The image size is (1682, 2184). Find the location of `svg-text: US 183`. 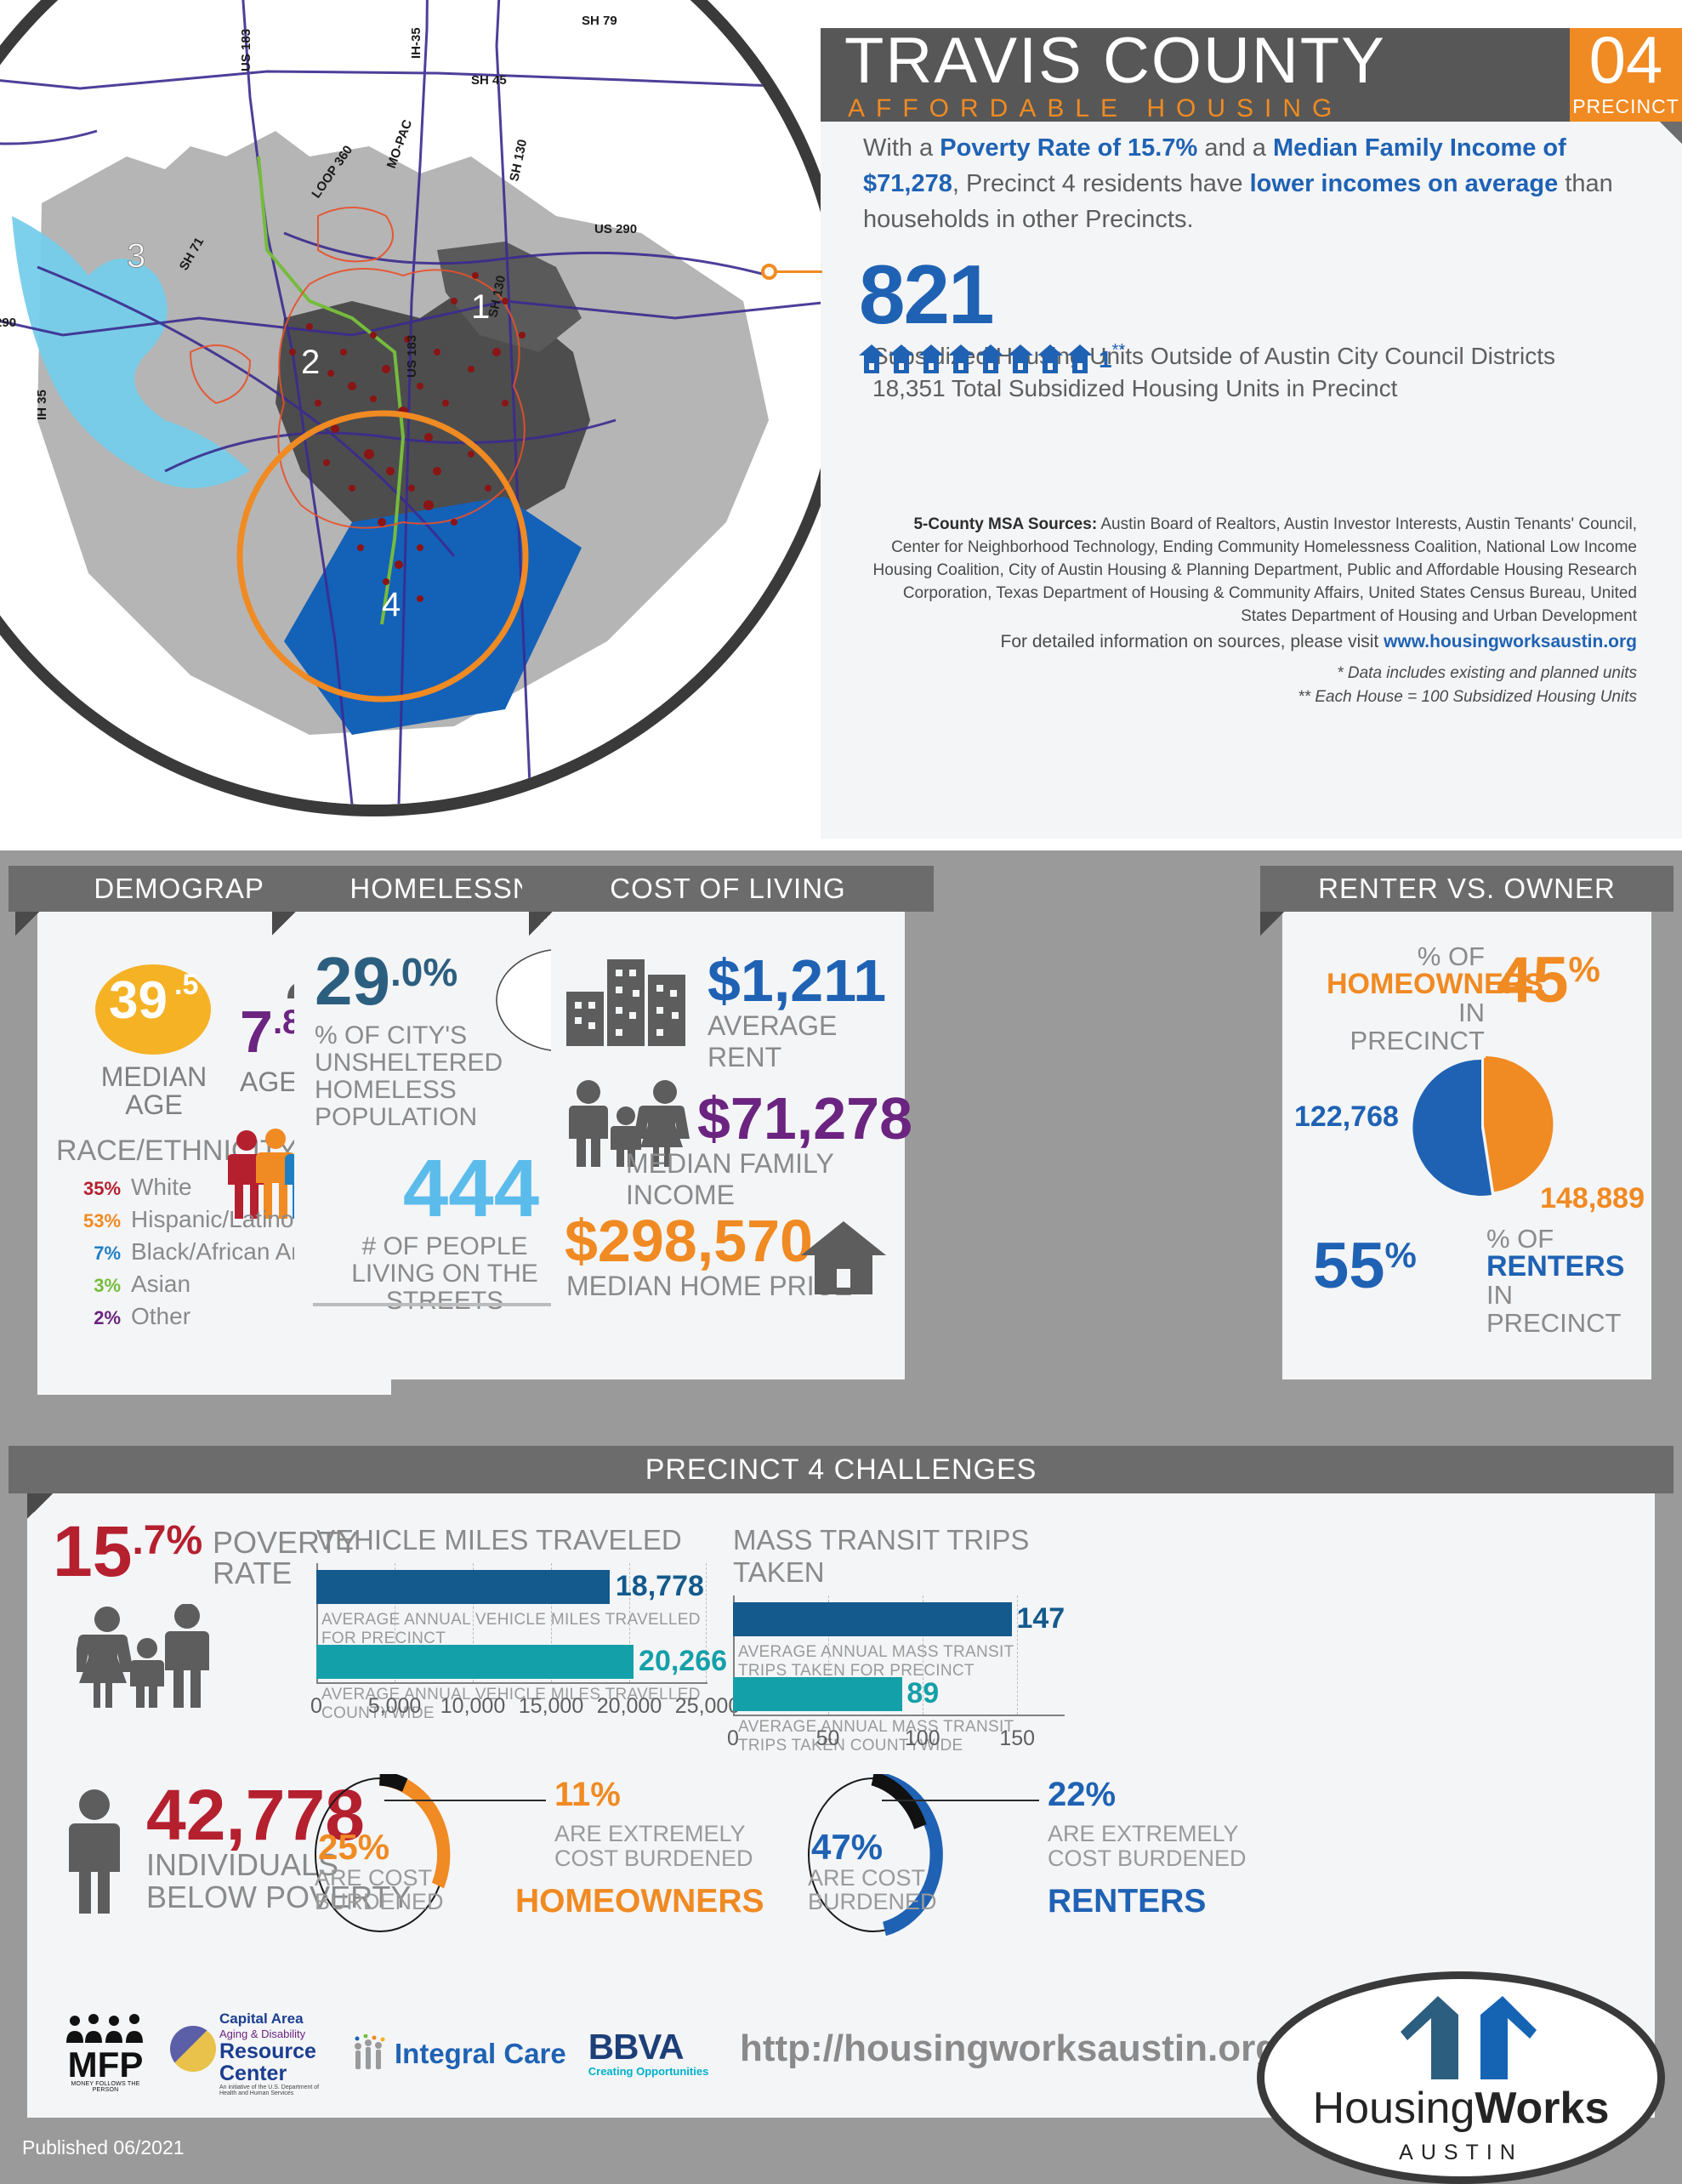

svg-text: US 183 is located at coordinates (246, 50).